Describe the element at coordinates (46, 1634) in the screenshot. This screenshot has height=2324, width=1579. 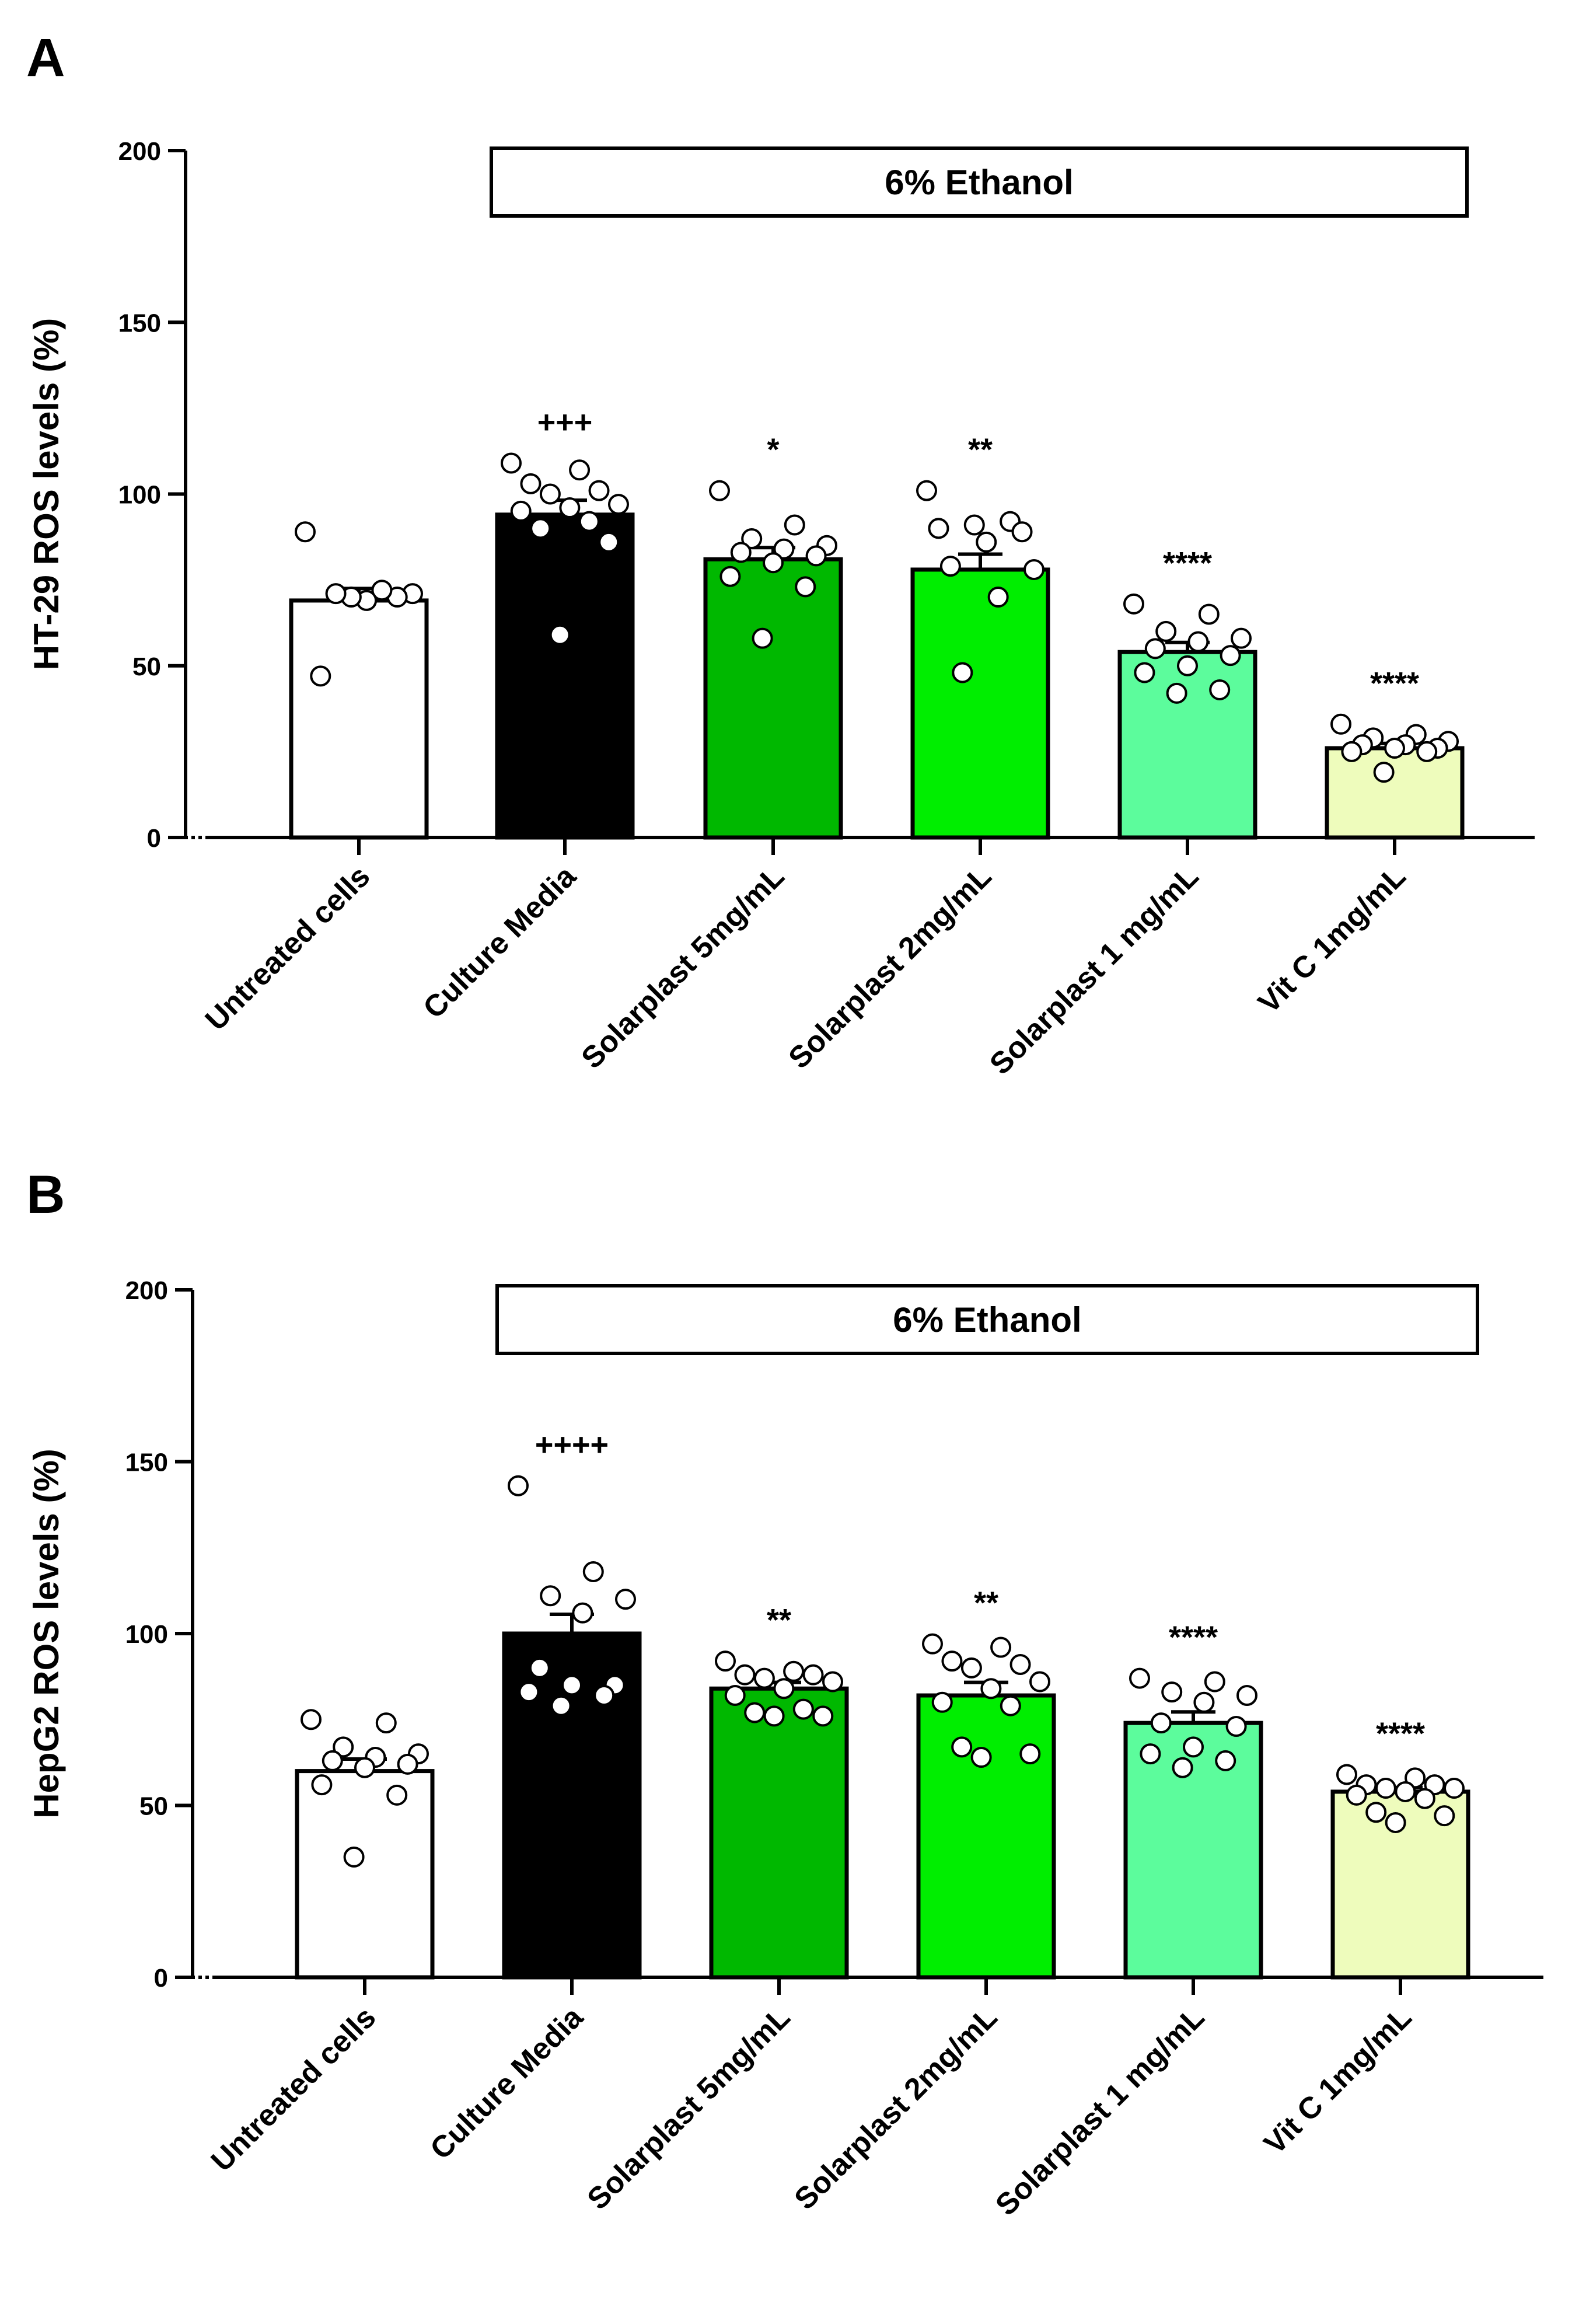
I see `y-axis-label: HepG2 ROS levels (%)` at that location.